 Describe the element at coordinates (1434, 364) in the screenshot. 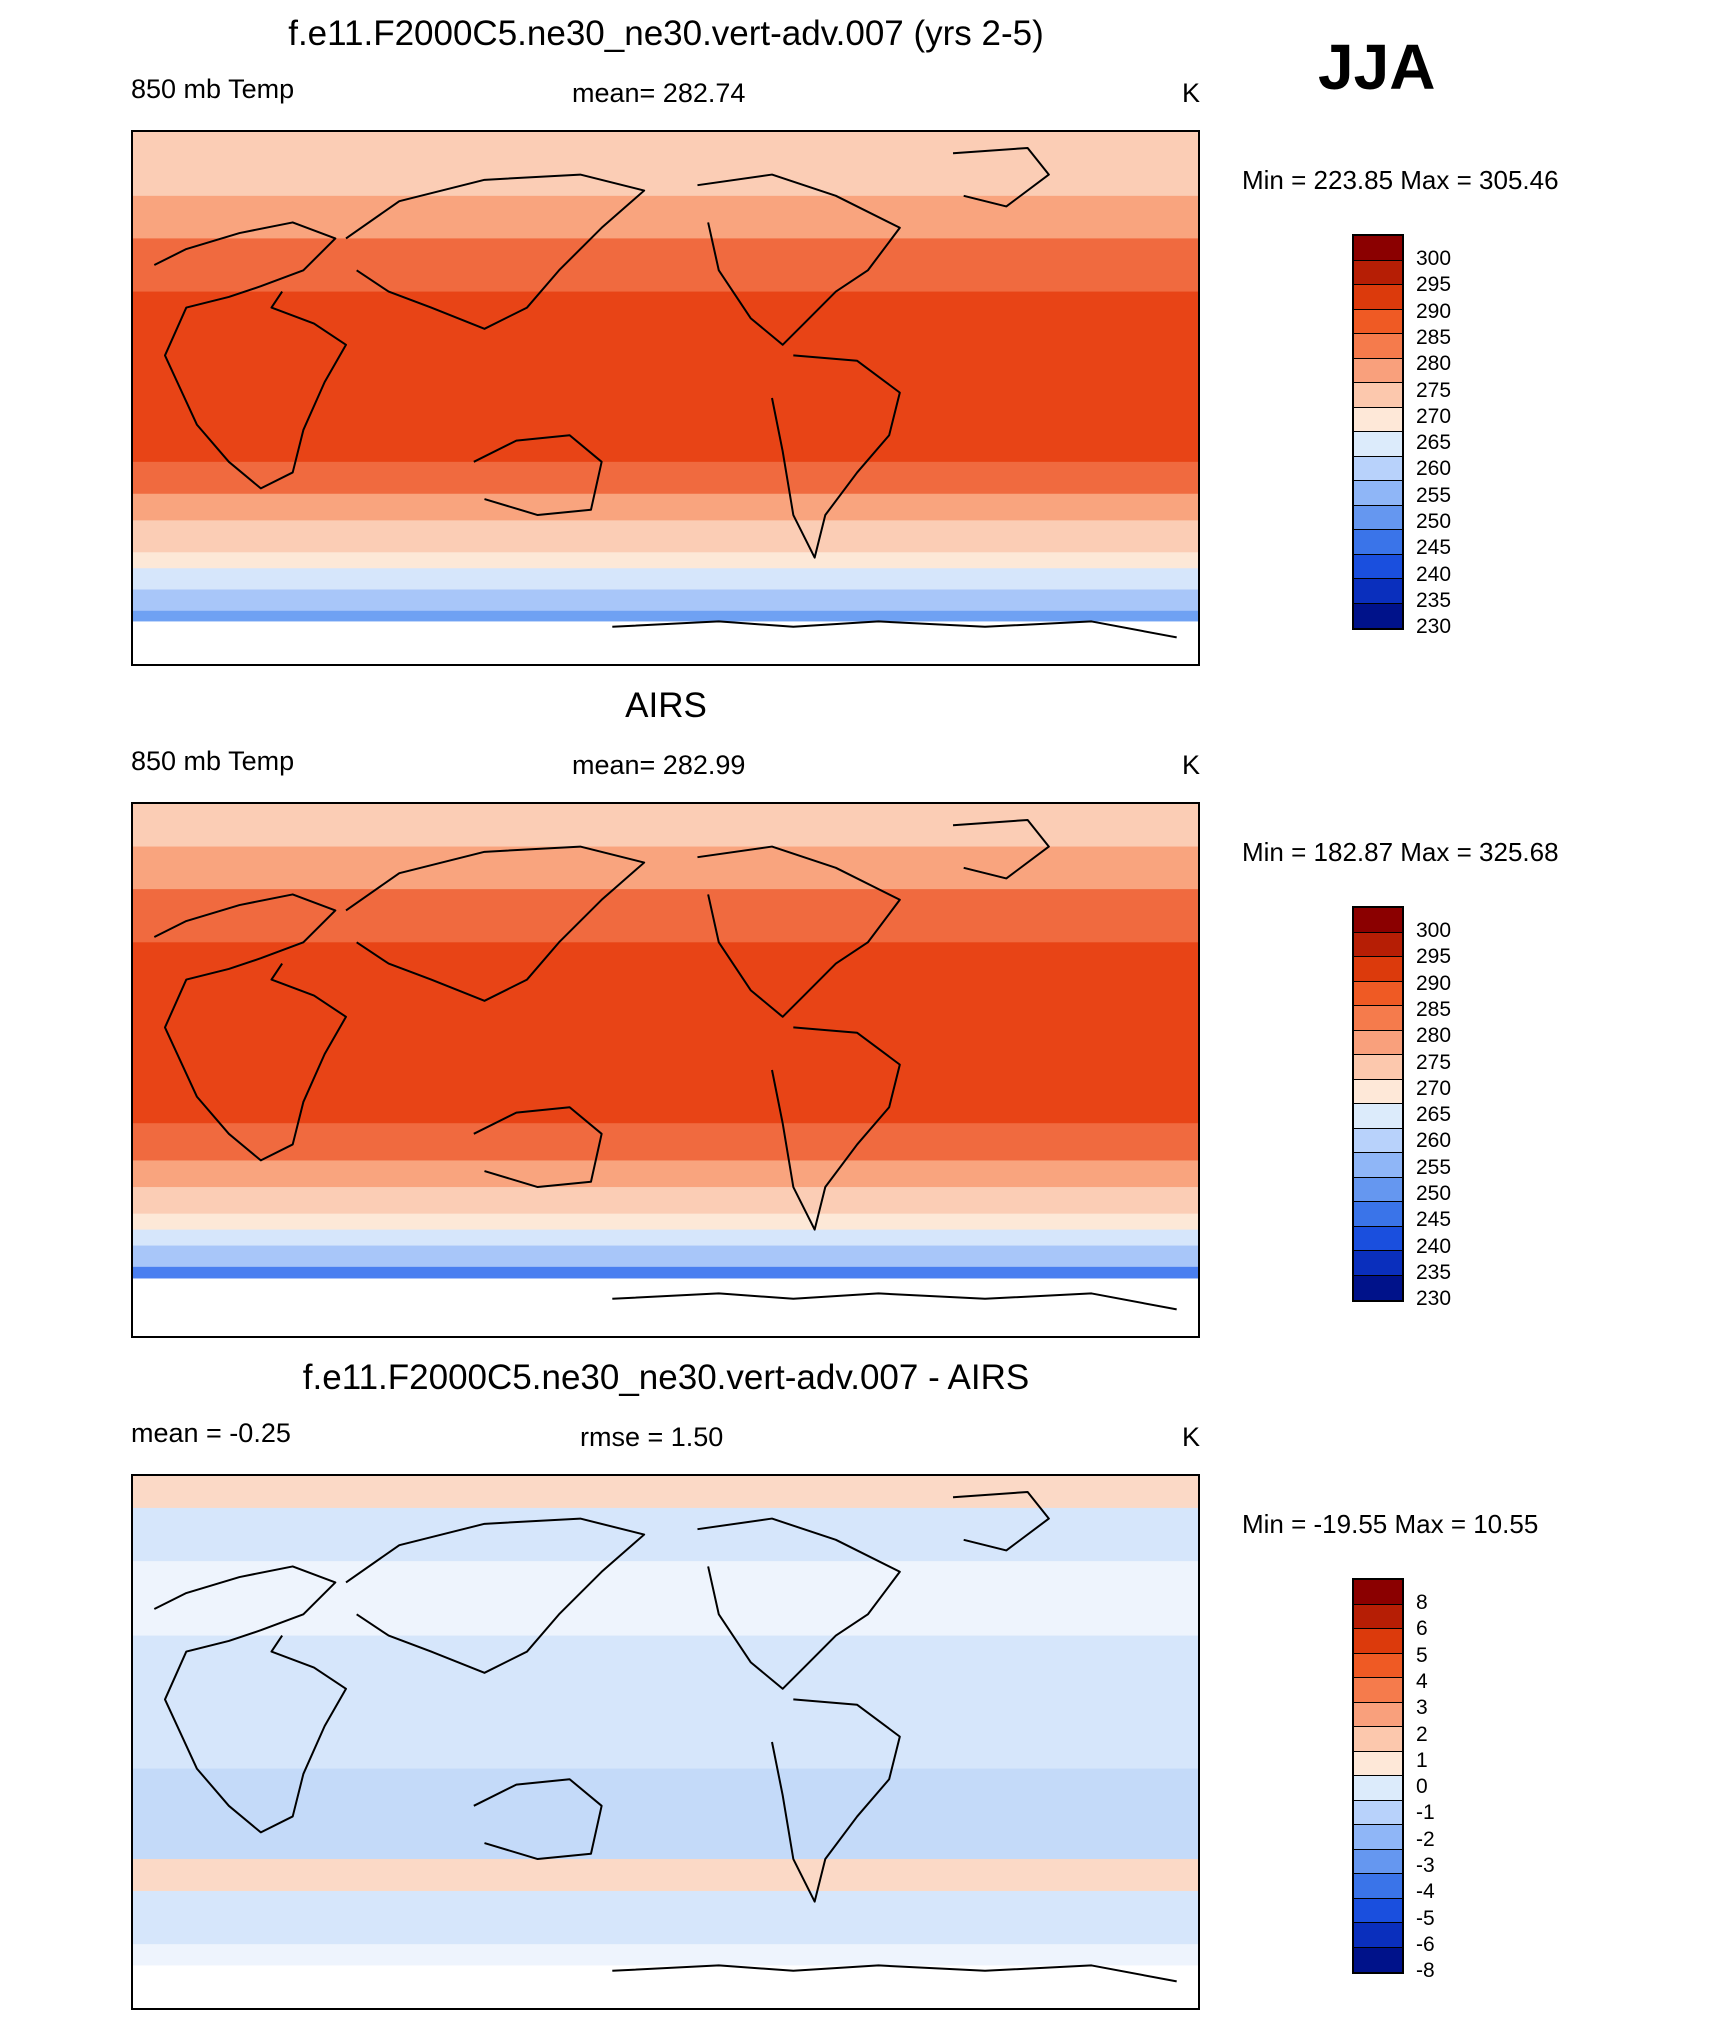

I see `colorbar-tick-label: 280` at that location.